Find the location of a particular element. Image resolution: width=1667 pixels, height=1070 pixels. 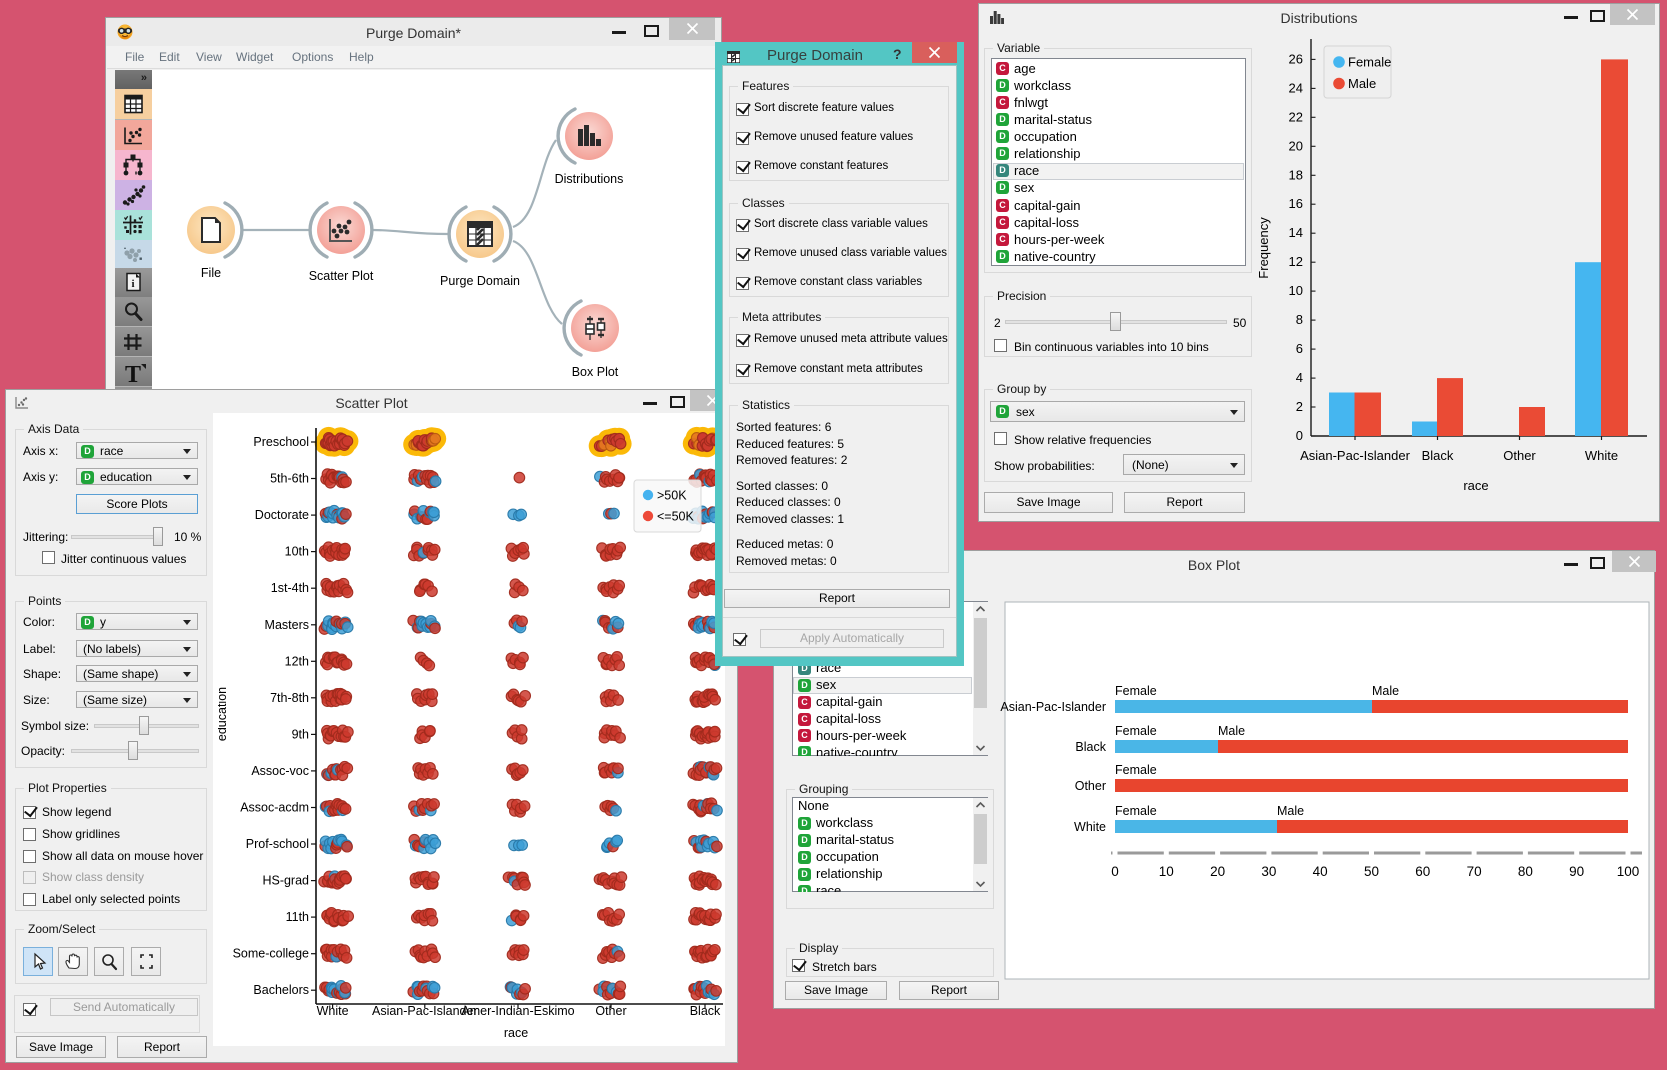

svg-text: Purge Domain is located at coordinates (480, 281).